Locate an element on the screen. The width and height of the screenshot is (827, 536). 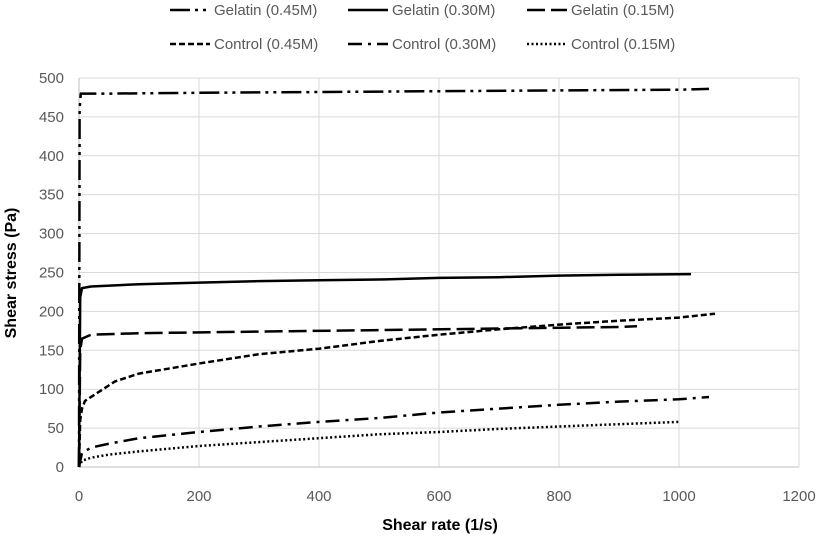
y-tick-label: 150 is located at coordinates (51, 350).